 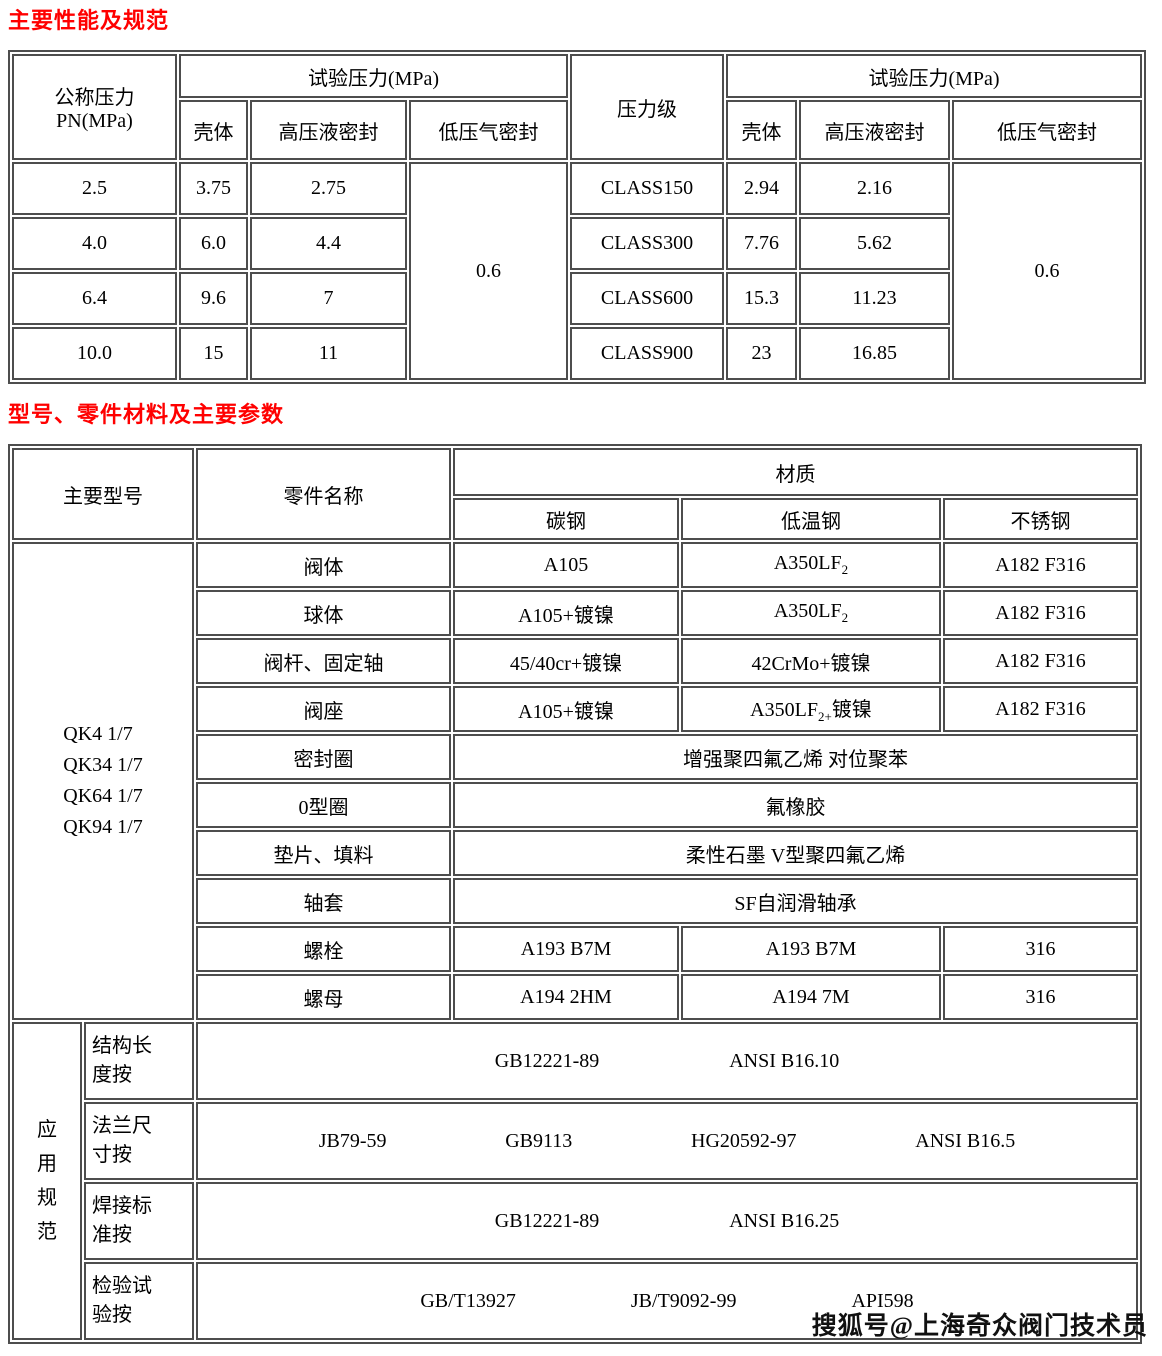 I want to click on part-name-cell: 垫片、填料, so click(x=323, y=853).